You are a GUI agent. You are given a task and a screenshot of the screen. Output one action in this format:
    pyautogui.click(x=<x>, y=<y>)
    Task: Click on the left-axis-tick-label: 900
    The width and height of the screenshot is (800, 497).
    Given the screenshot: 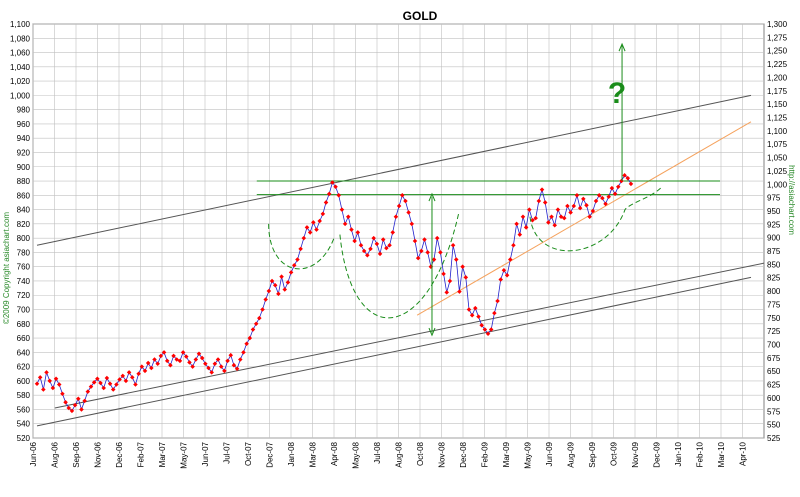 What is the action you would take?
    pyautogui.click(x=24, y=167)
    